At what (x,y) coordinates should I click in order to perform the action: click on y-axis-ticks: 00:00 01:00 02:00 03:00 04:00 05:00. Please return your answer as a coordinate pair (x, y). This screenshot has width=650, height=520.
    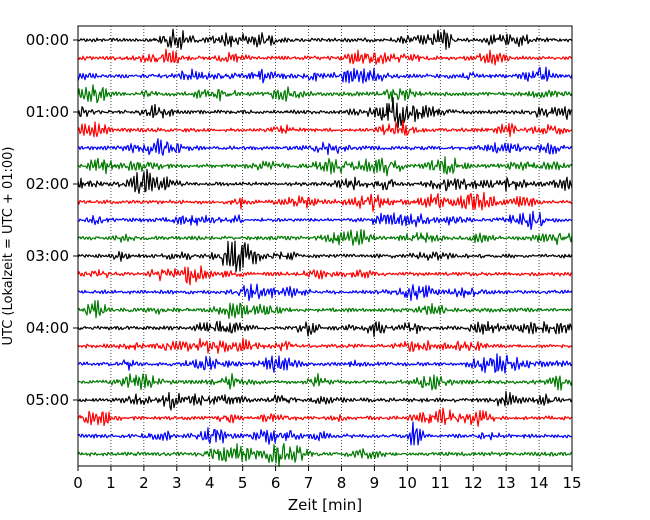
    Looking at the image, I should click on (52, 220).